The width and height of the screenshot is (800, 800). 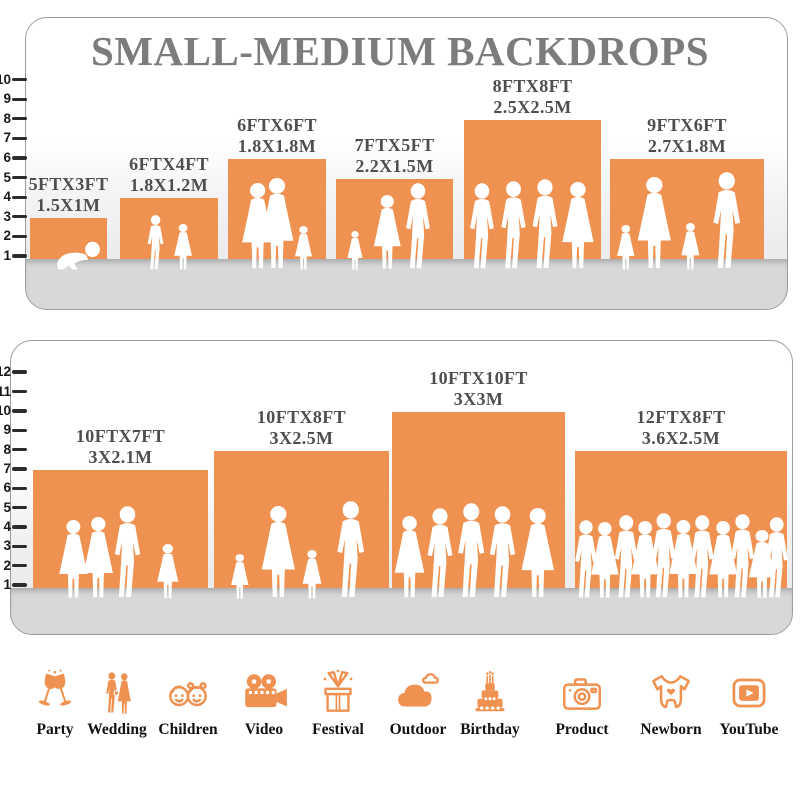 I want to click on wedding-icon, so click(x=117, y=693).